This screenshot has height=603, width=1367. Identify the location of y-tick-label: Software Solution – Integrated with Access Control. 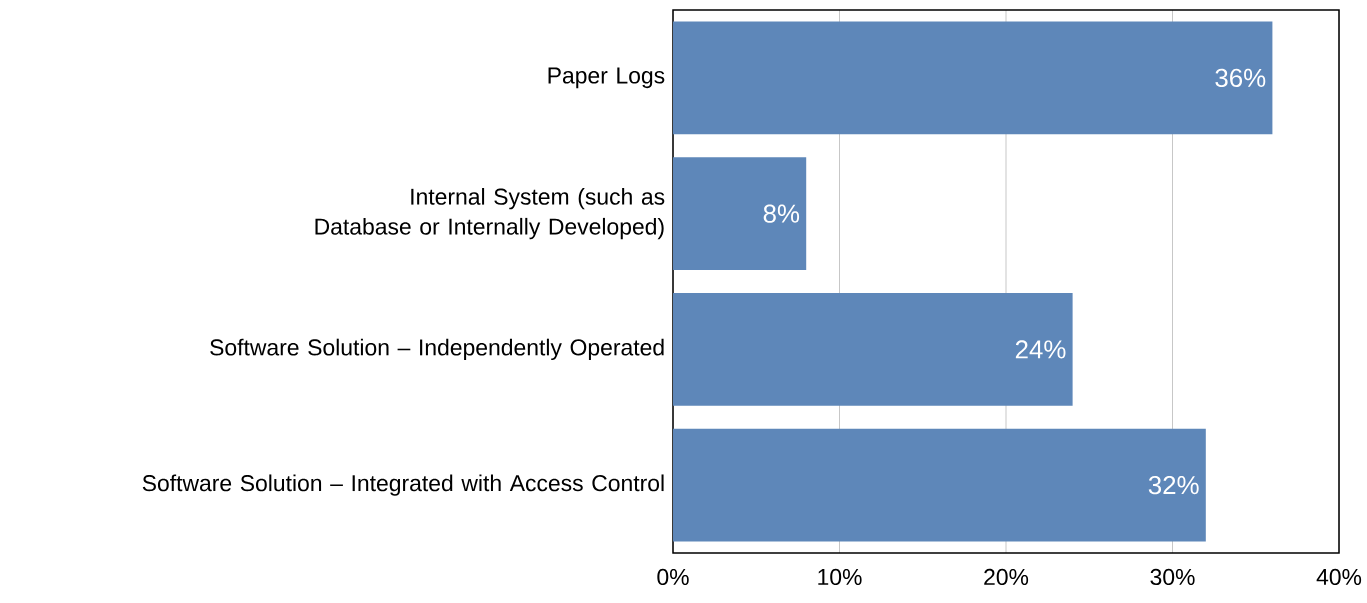
(403, 485).